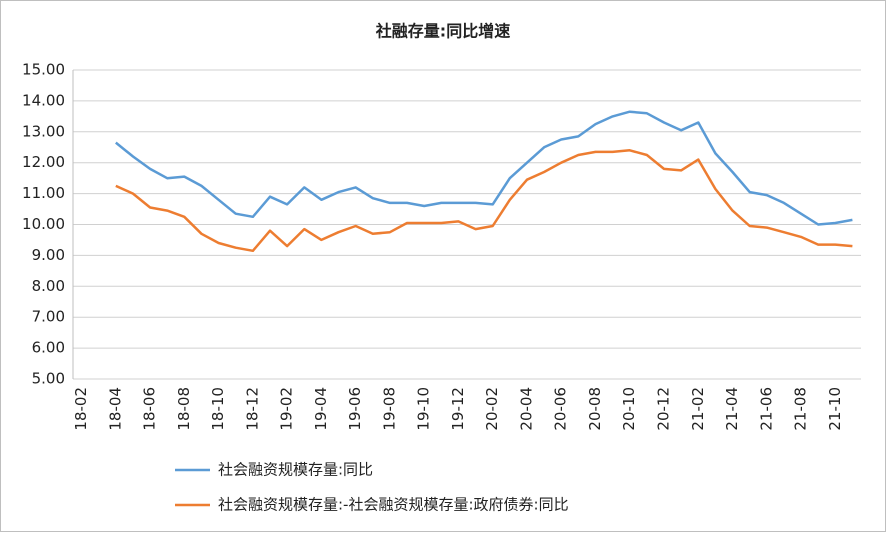 This screenshot has height=536, width=886. I want to click on y-tick-label: 6.00, so click(48, 348).